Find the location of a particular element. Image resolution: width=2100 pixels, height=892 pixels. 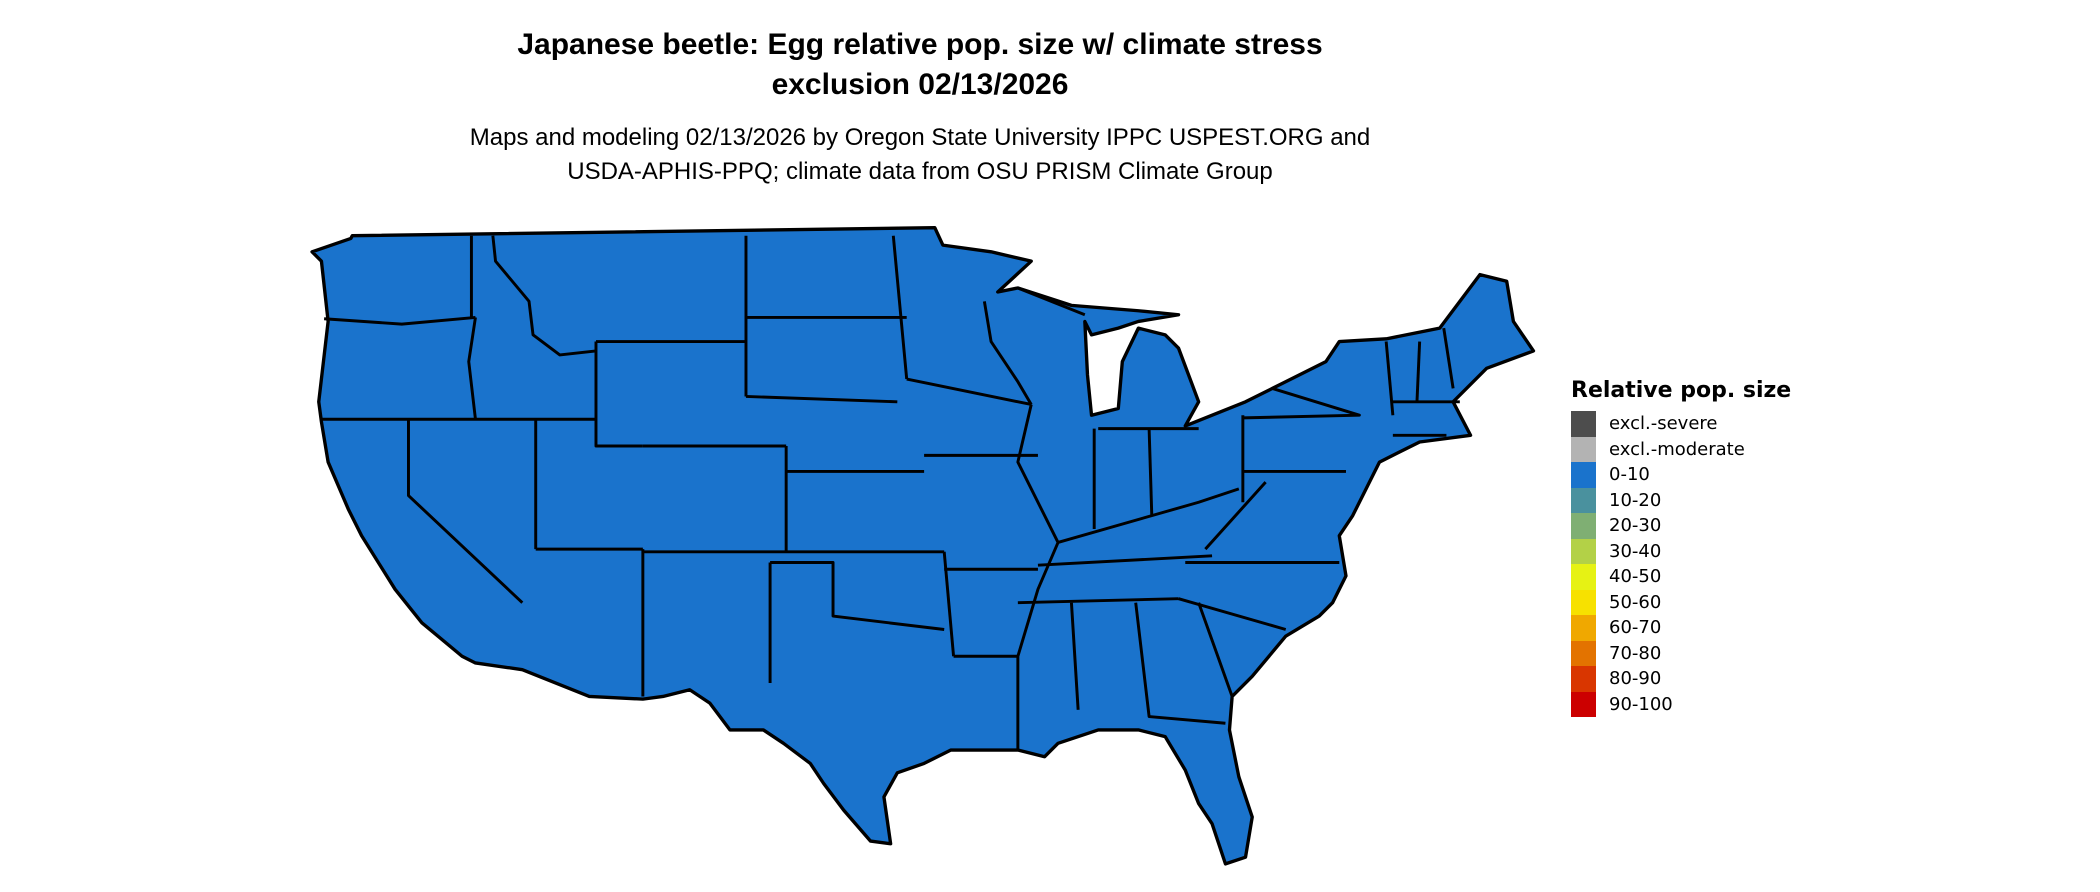

legend-item: 40-50 is located at coordinates (1681, 577).